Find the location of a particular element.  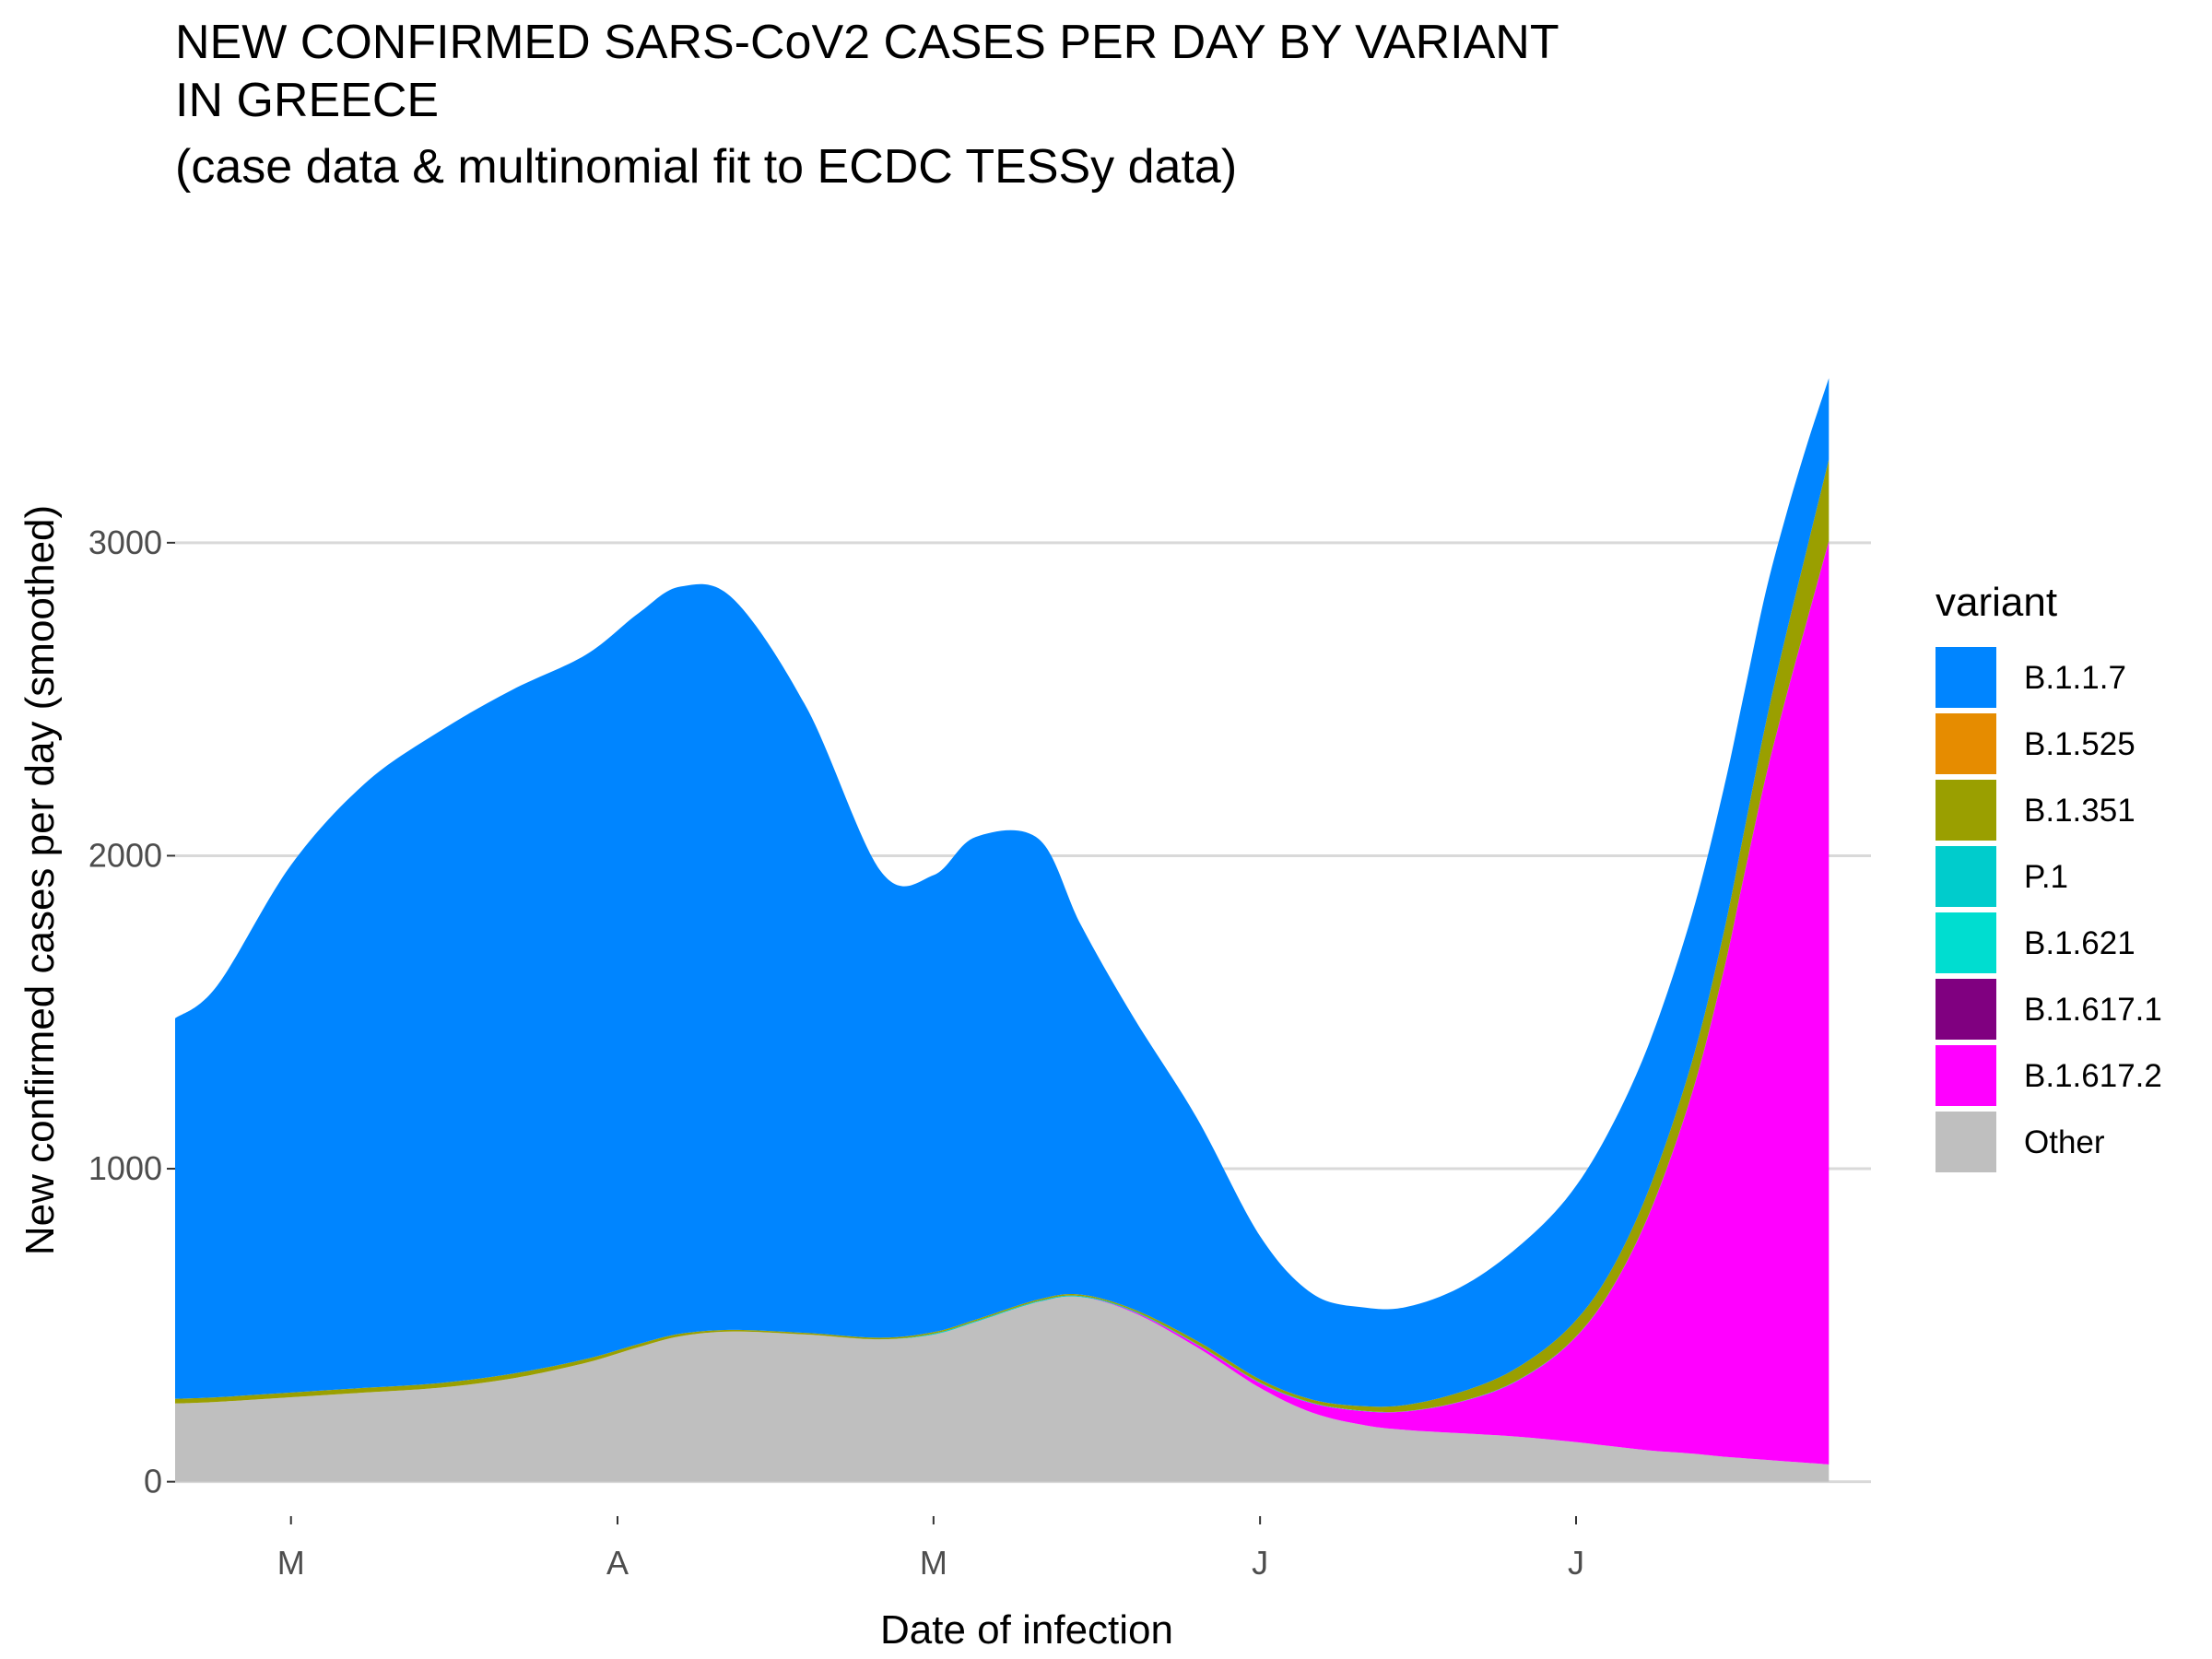

legend-title: variant is located at coordinates (1996, 602).